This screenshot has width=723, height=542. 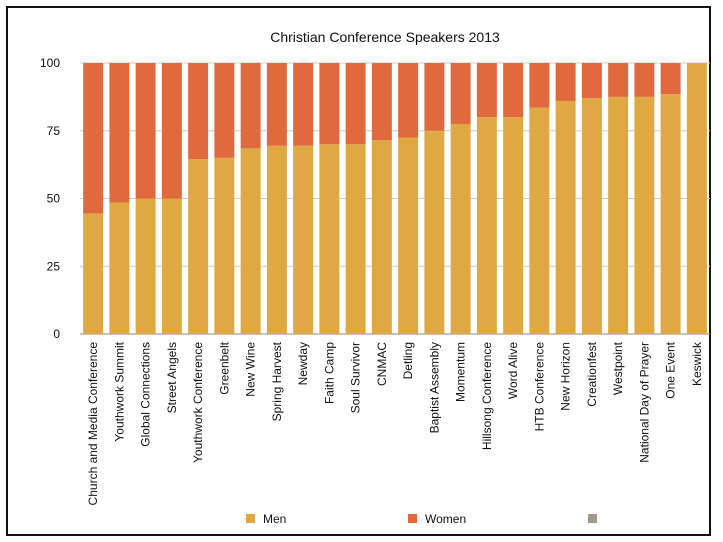 What do you see at coordinates (329, 373) in the screenshot?
I see `x-category-label: Faith Camp` at bounding box center [329, 373].